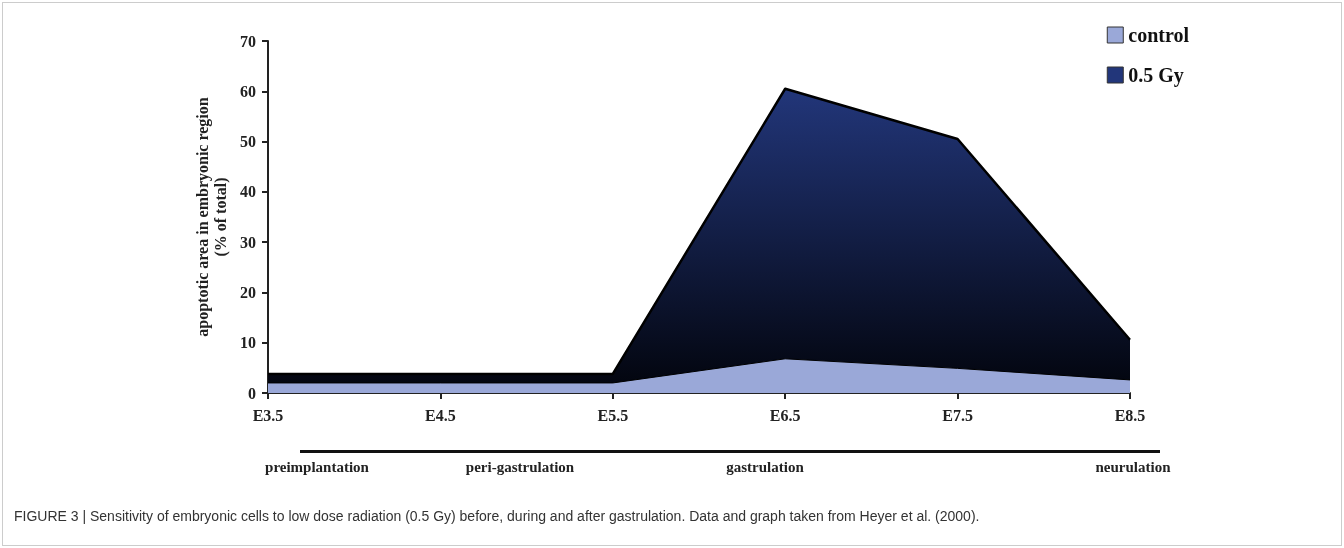 The width and height of the screenshot is (1344, 548). I want to click on text: gastrulation, so click(765, 467).